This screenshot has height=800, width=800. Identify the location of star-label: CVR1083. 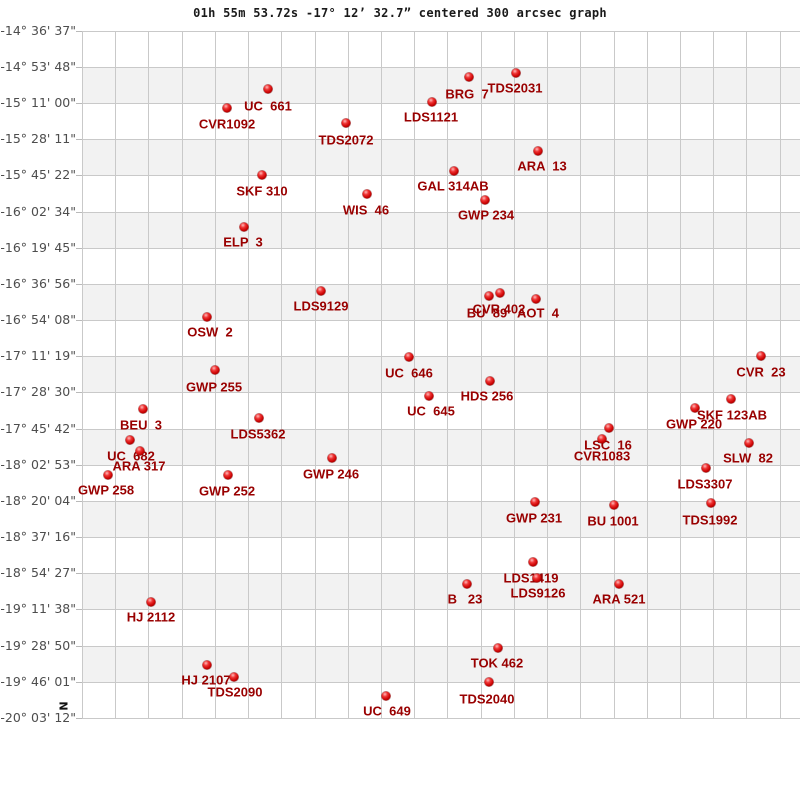
(602, 456).